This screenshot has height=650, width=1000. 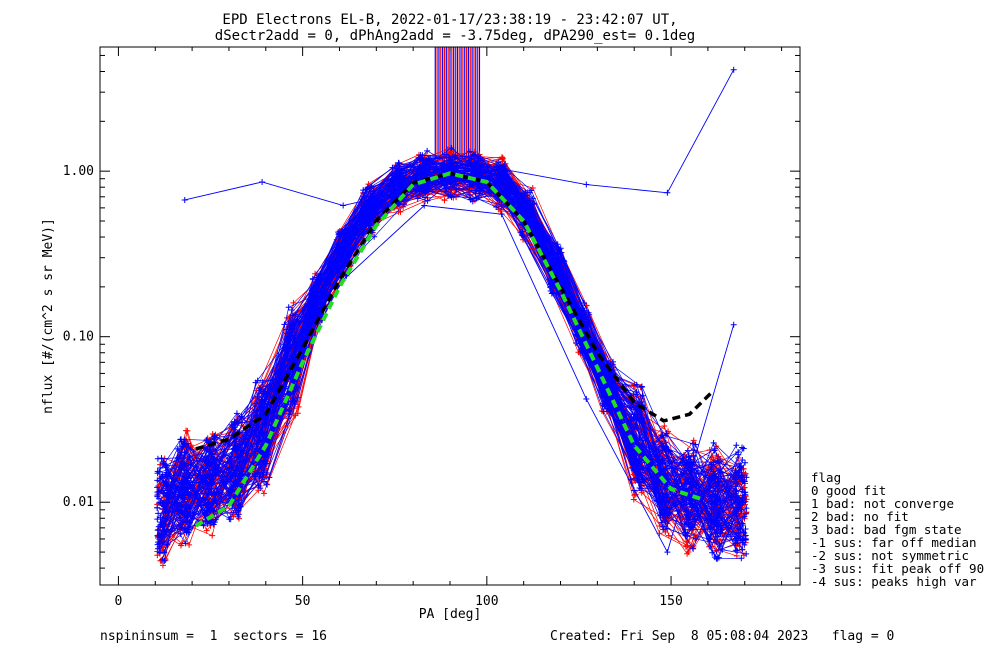 What do you see at coordinates (119, 601) in the screenshot?
I see `x-tick-label: 0` at bounding box center [119, 601].